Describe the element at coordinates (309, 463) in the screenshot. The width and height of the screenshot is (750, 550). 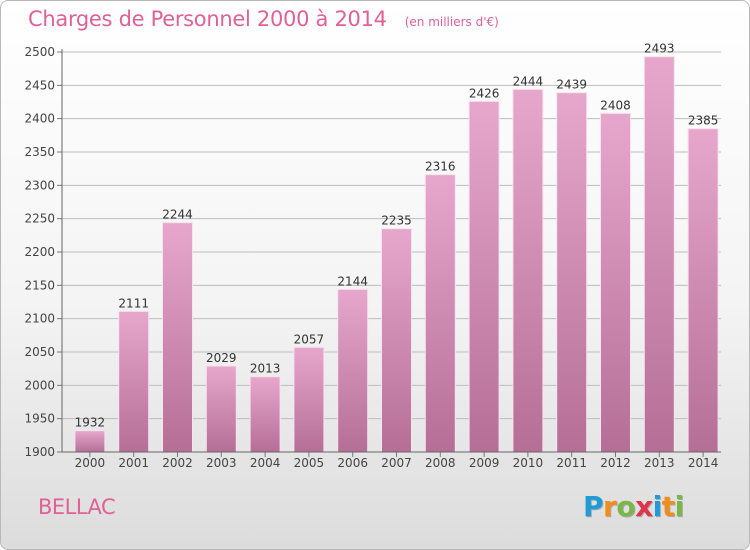
I see `x-tick-label: 2005` at that location.